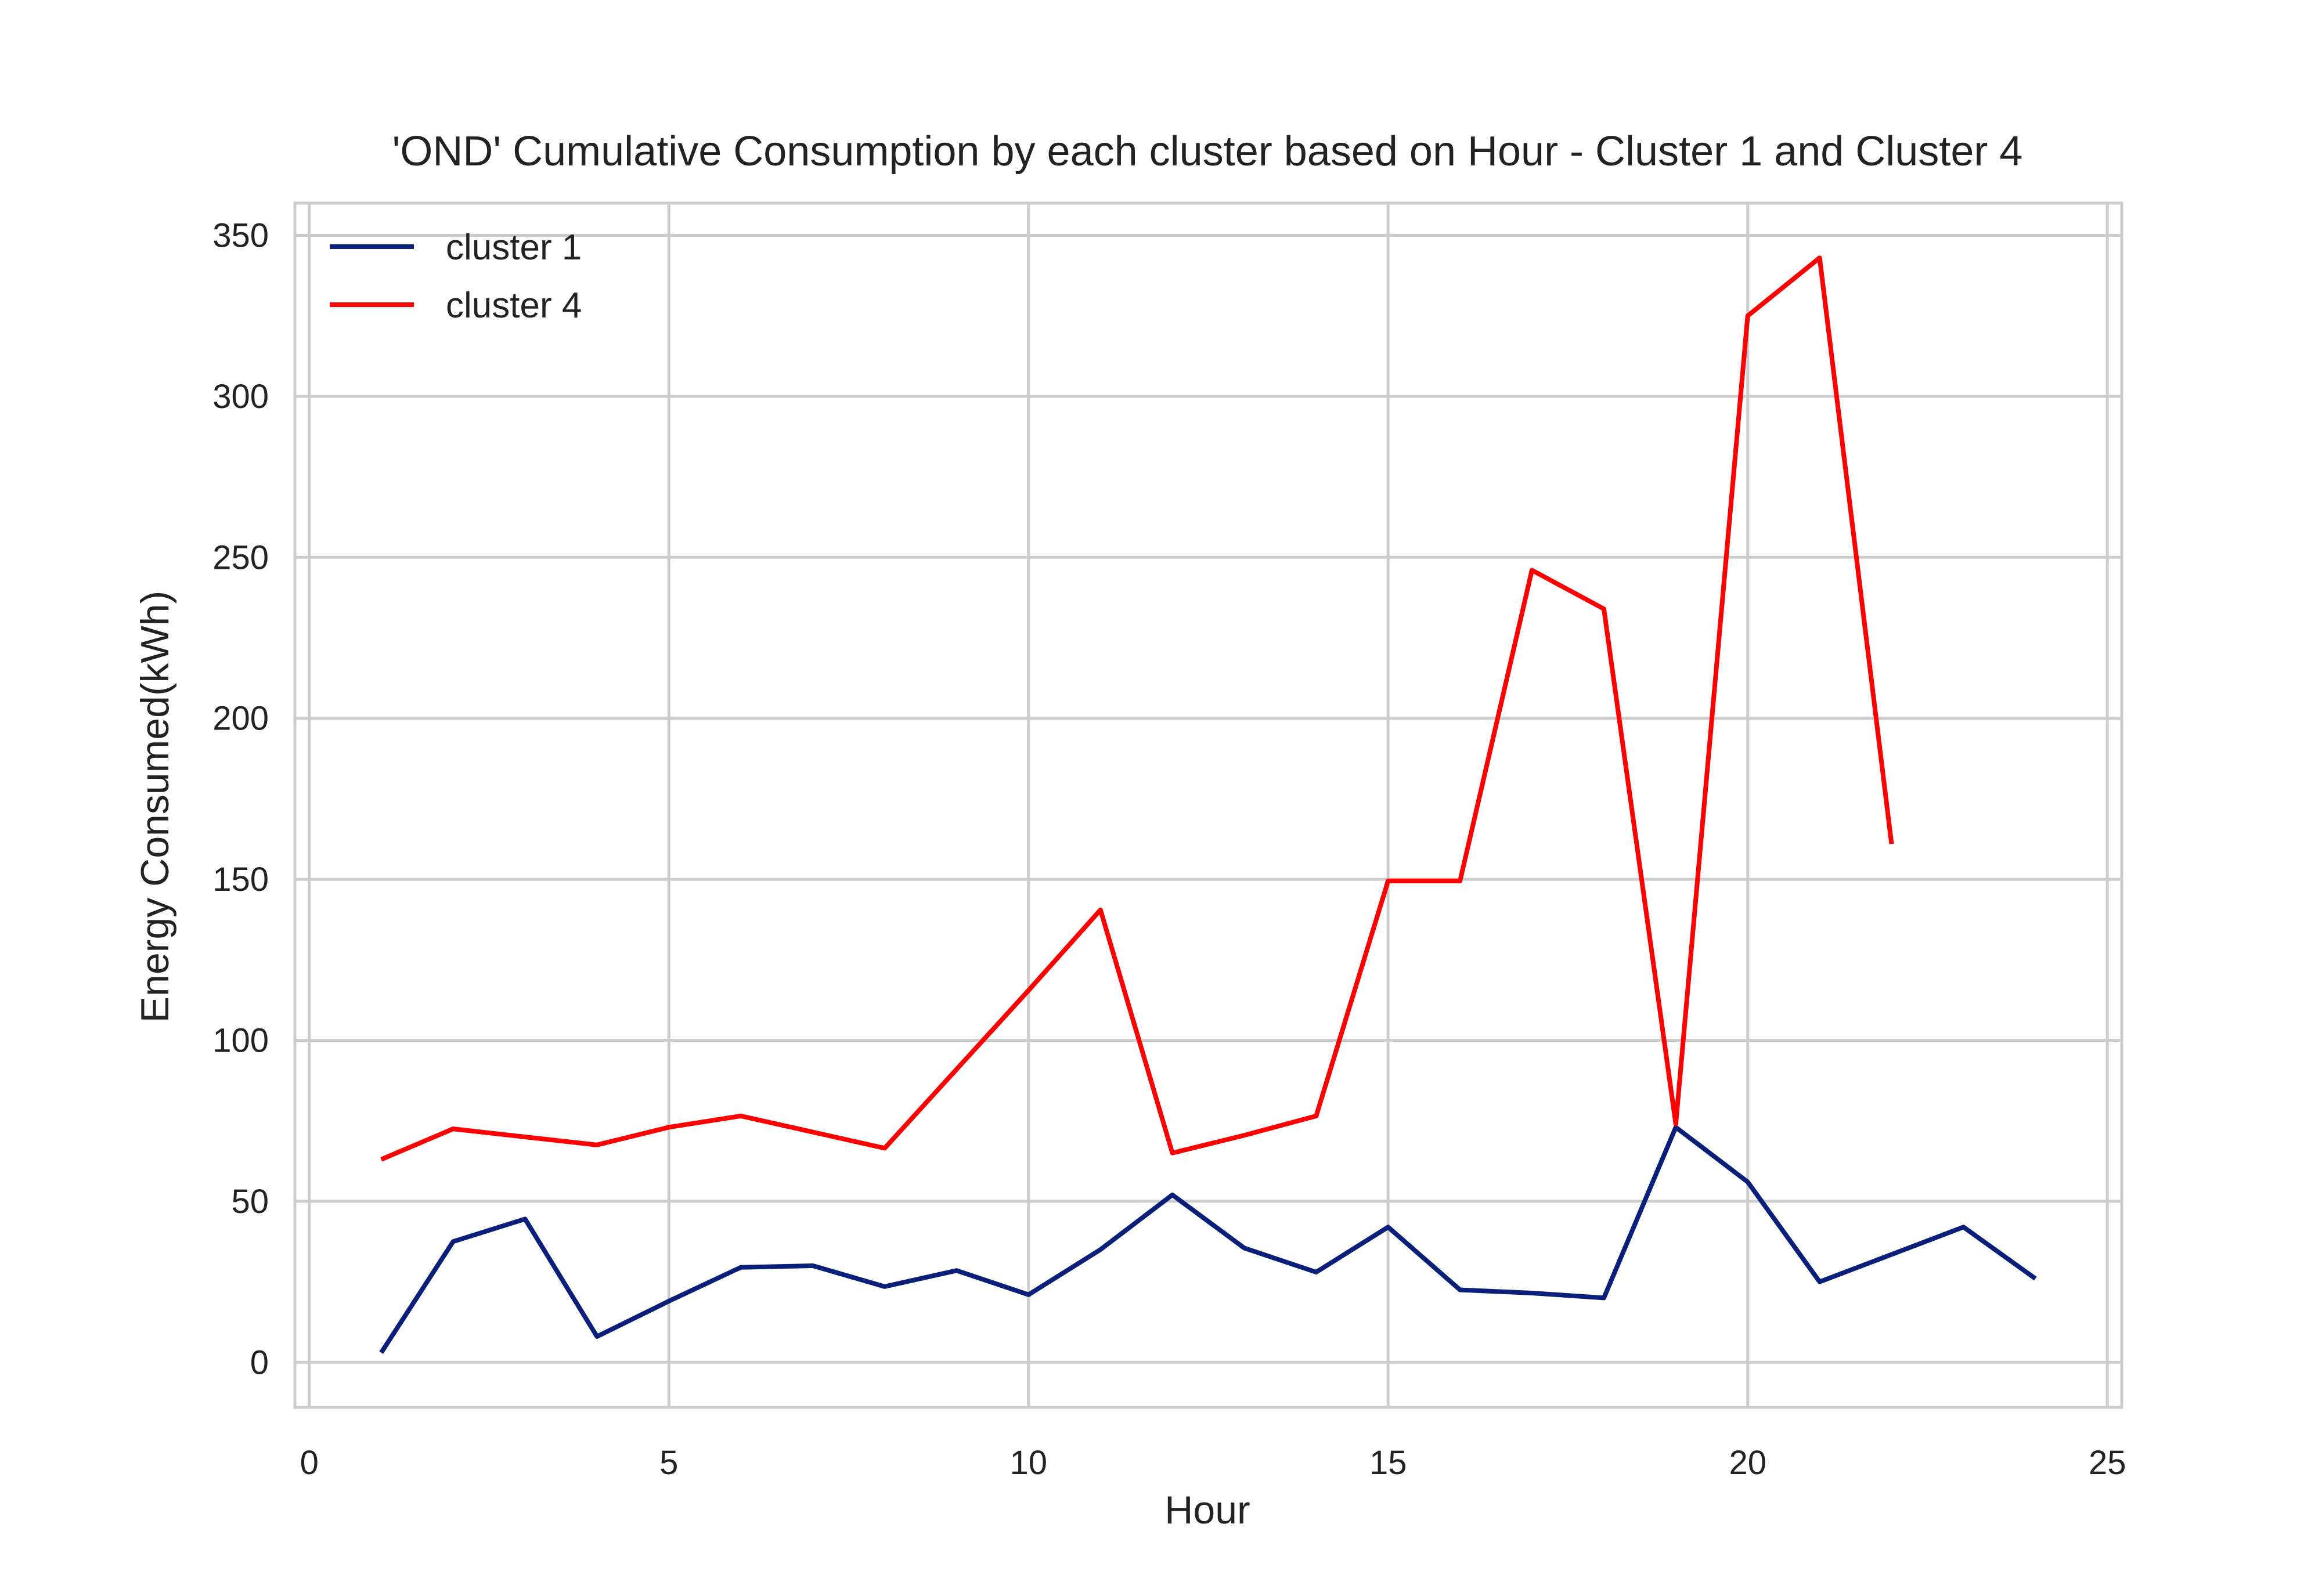  What do you see at coordinates (241, 1041) in the screenshot?
I see `y-tick-label: 100` at bounding box center [241, 1041].